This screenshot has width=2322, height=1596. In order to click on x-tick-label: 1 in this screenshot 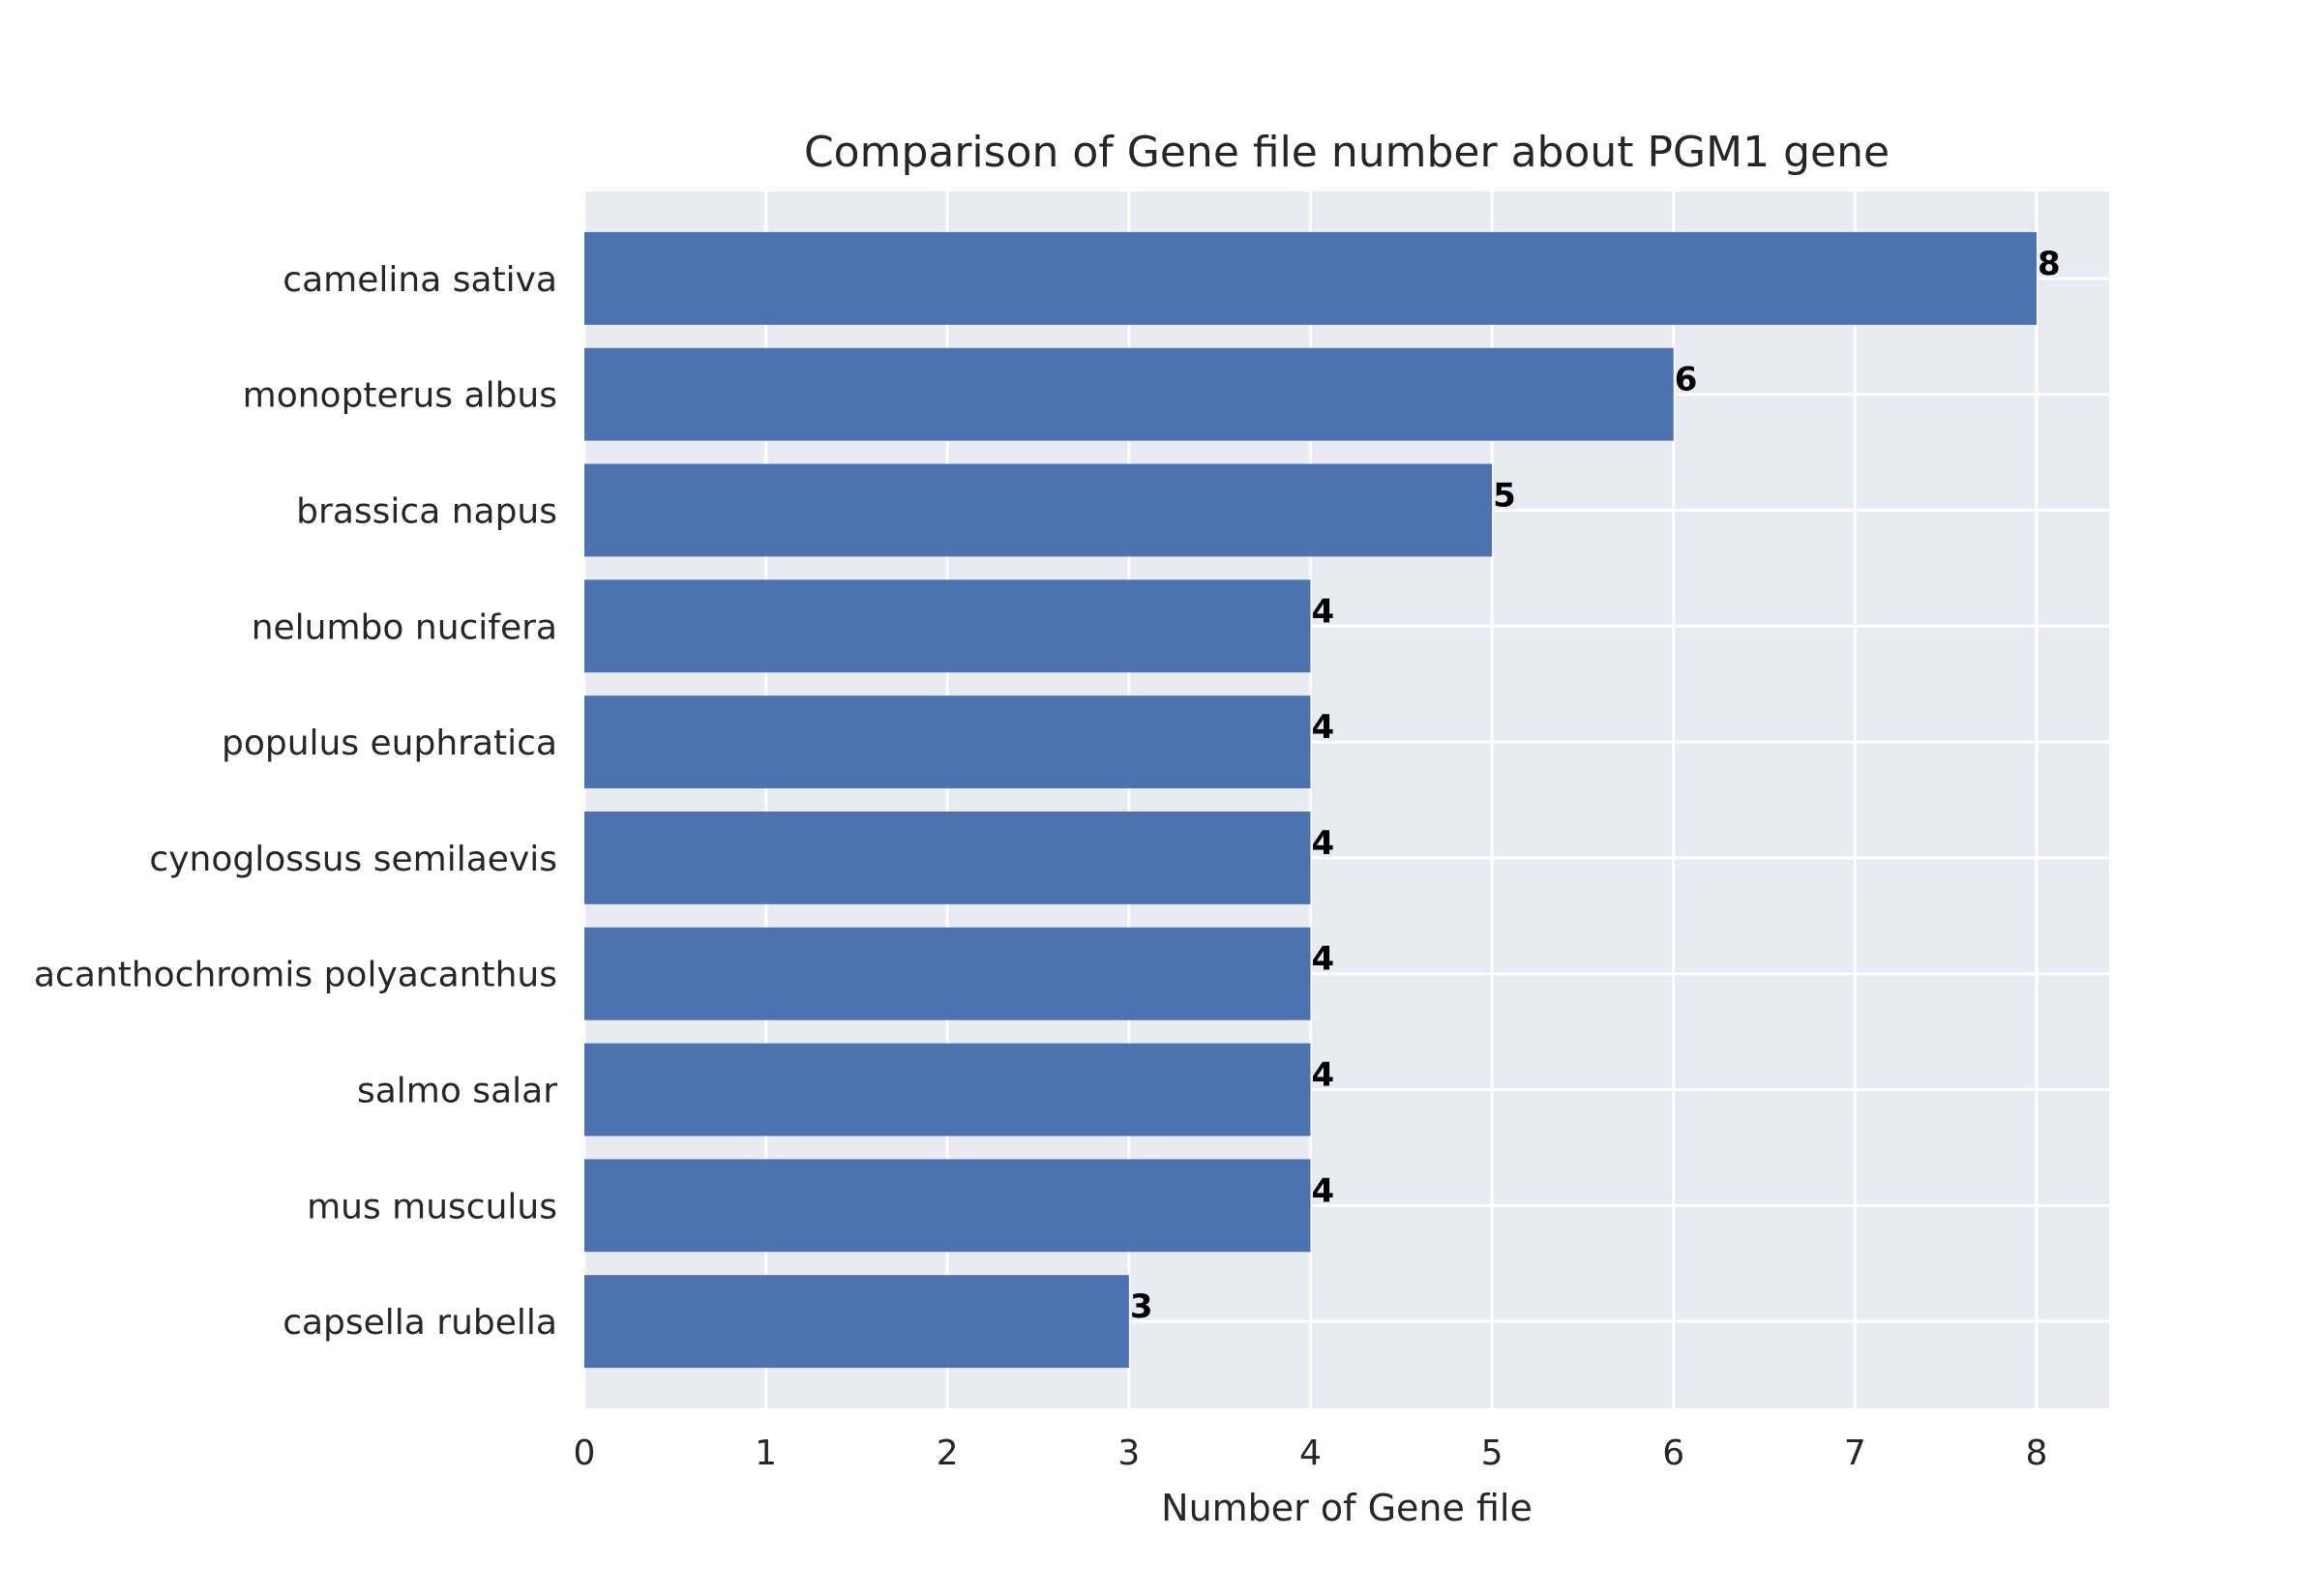, I will do `click(766, 1453)`.